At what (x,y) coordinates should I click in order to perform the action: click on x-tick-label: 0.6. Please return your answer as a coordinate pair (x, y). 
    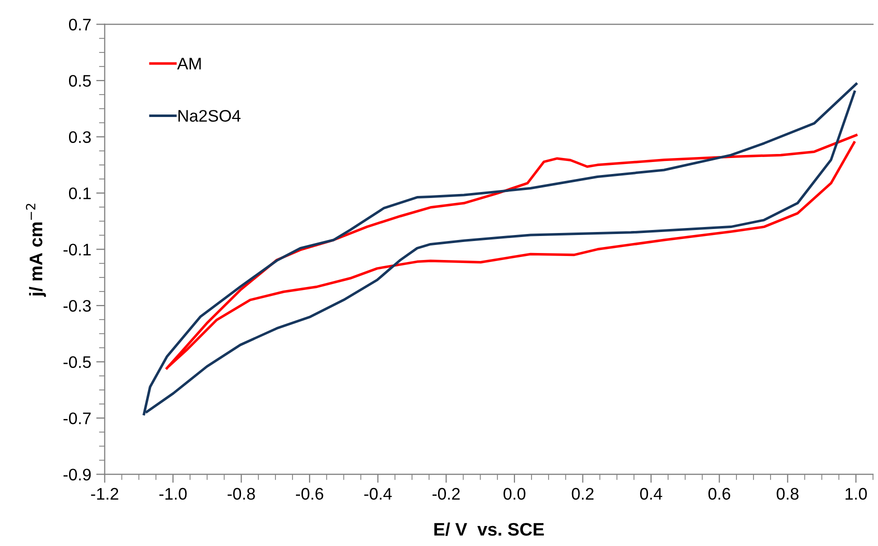
    Looking at the image, I should click on (719, 494).